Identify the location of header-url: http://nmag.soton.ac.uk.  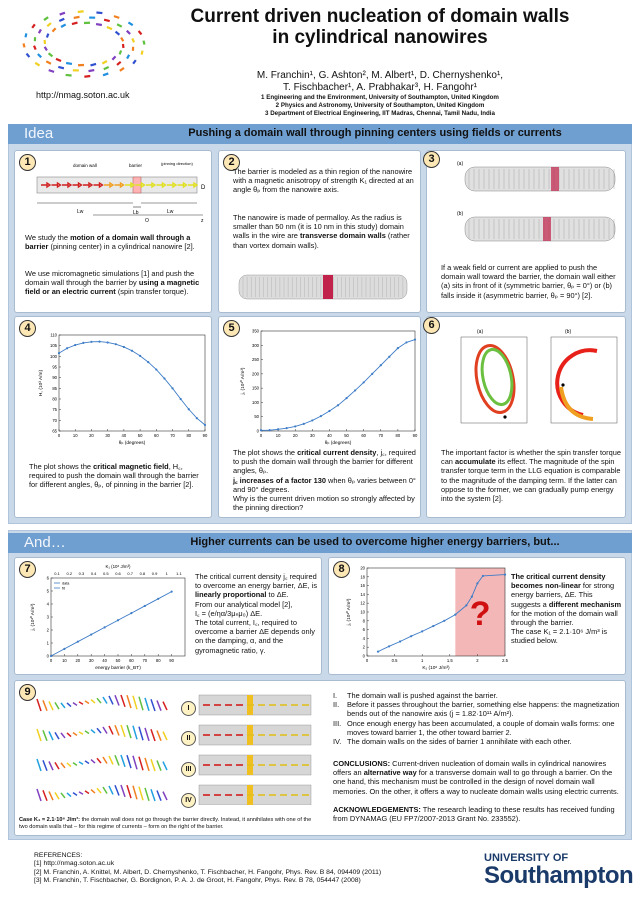
(83, 95).